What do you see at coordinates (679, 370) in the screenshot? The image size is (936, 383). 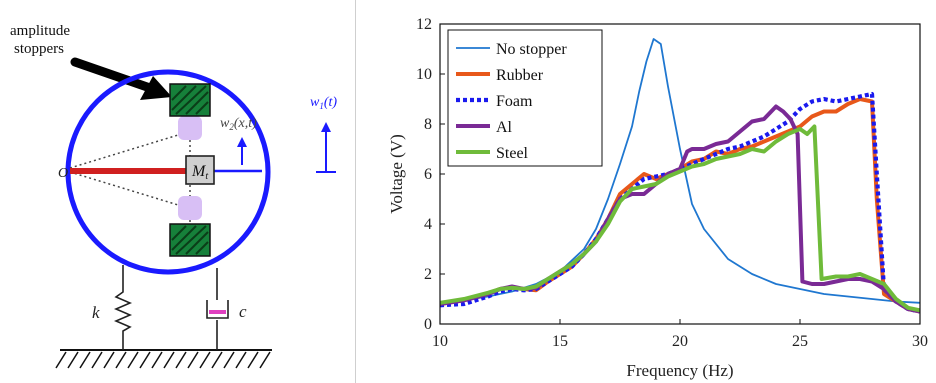 I see `x-axis-title: Frequency (Hz)` at bounding box center [679, 370].